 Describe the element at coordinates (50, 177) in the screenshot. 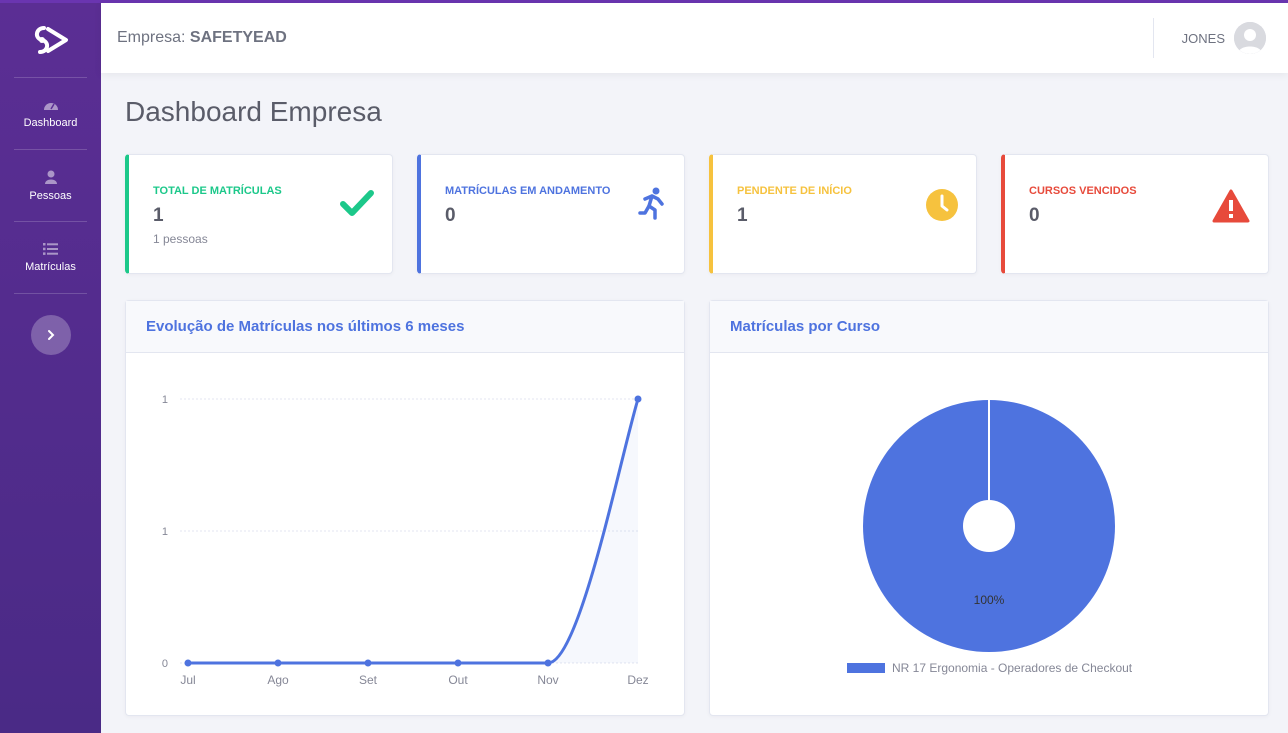

I see `user-icon` at that location.